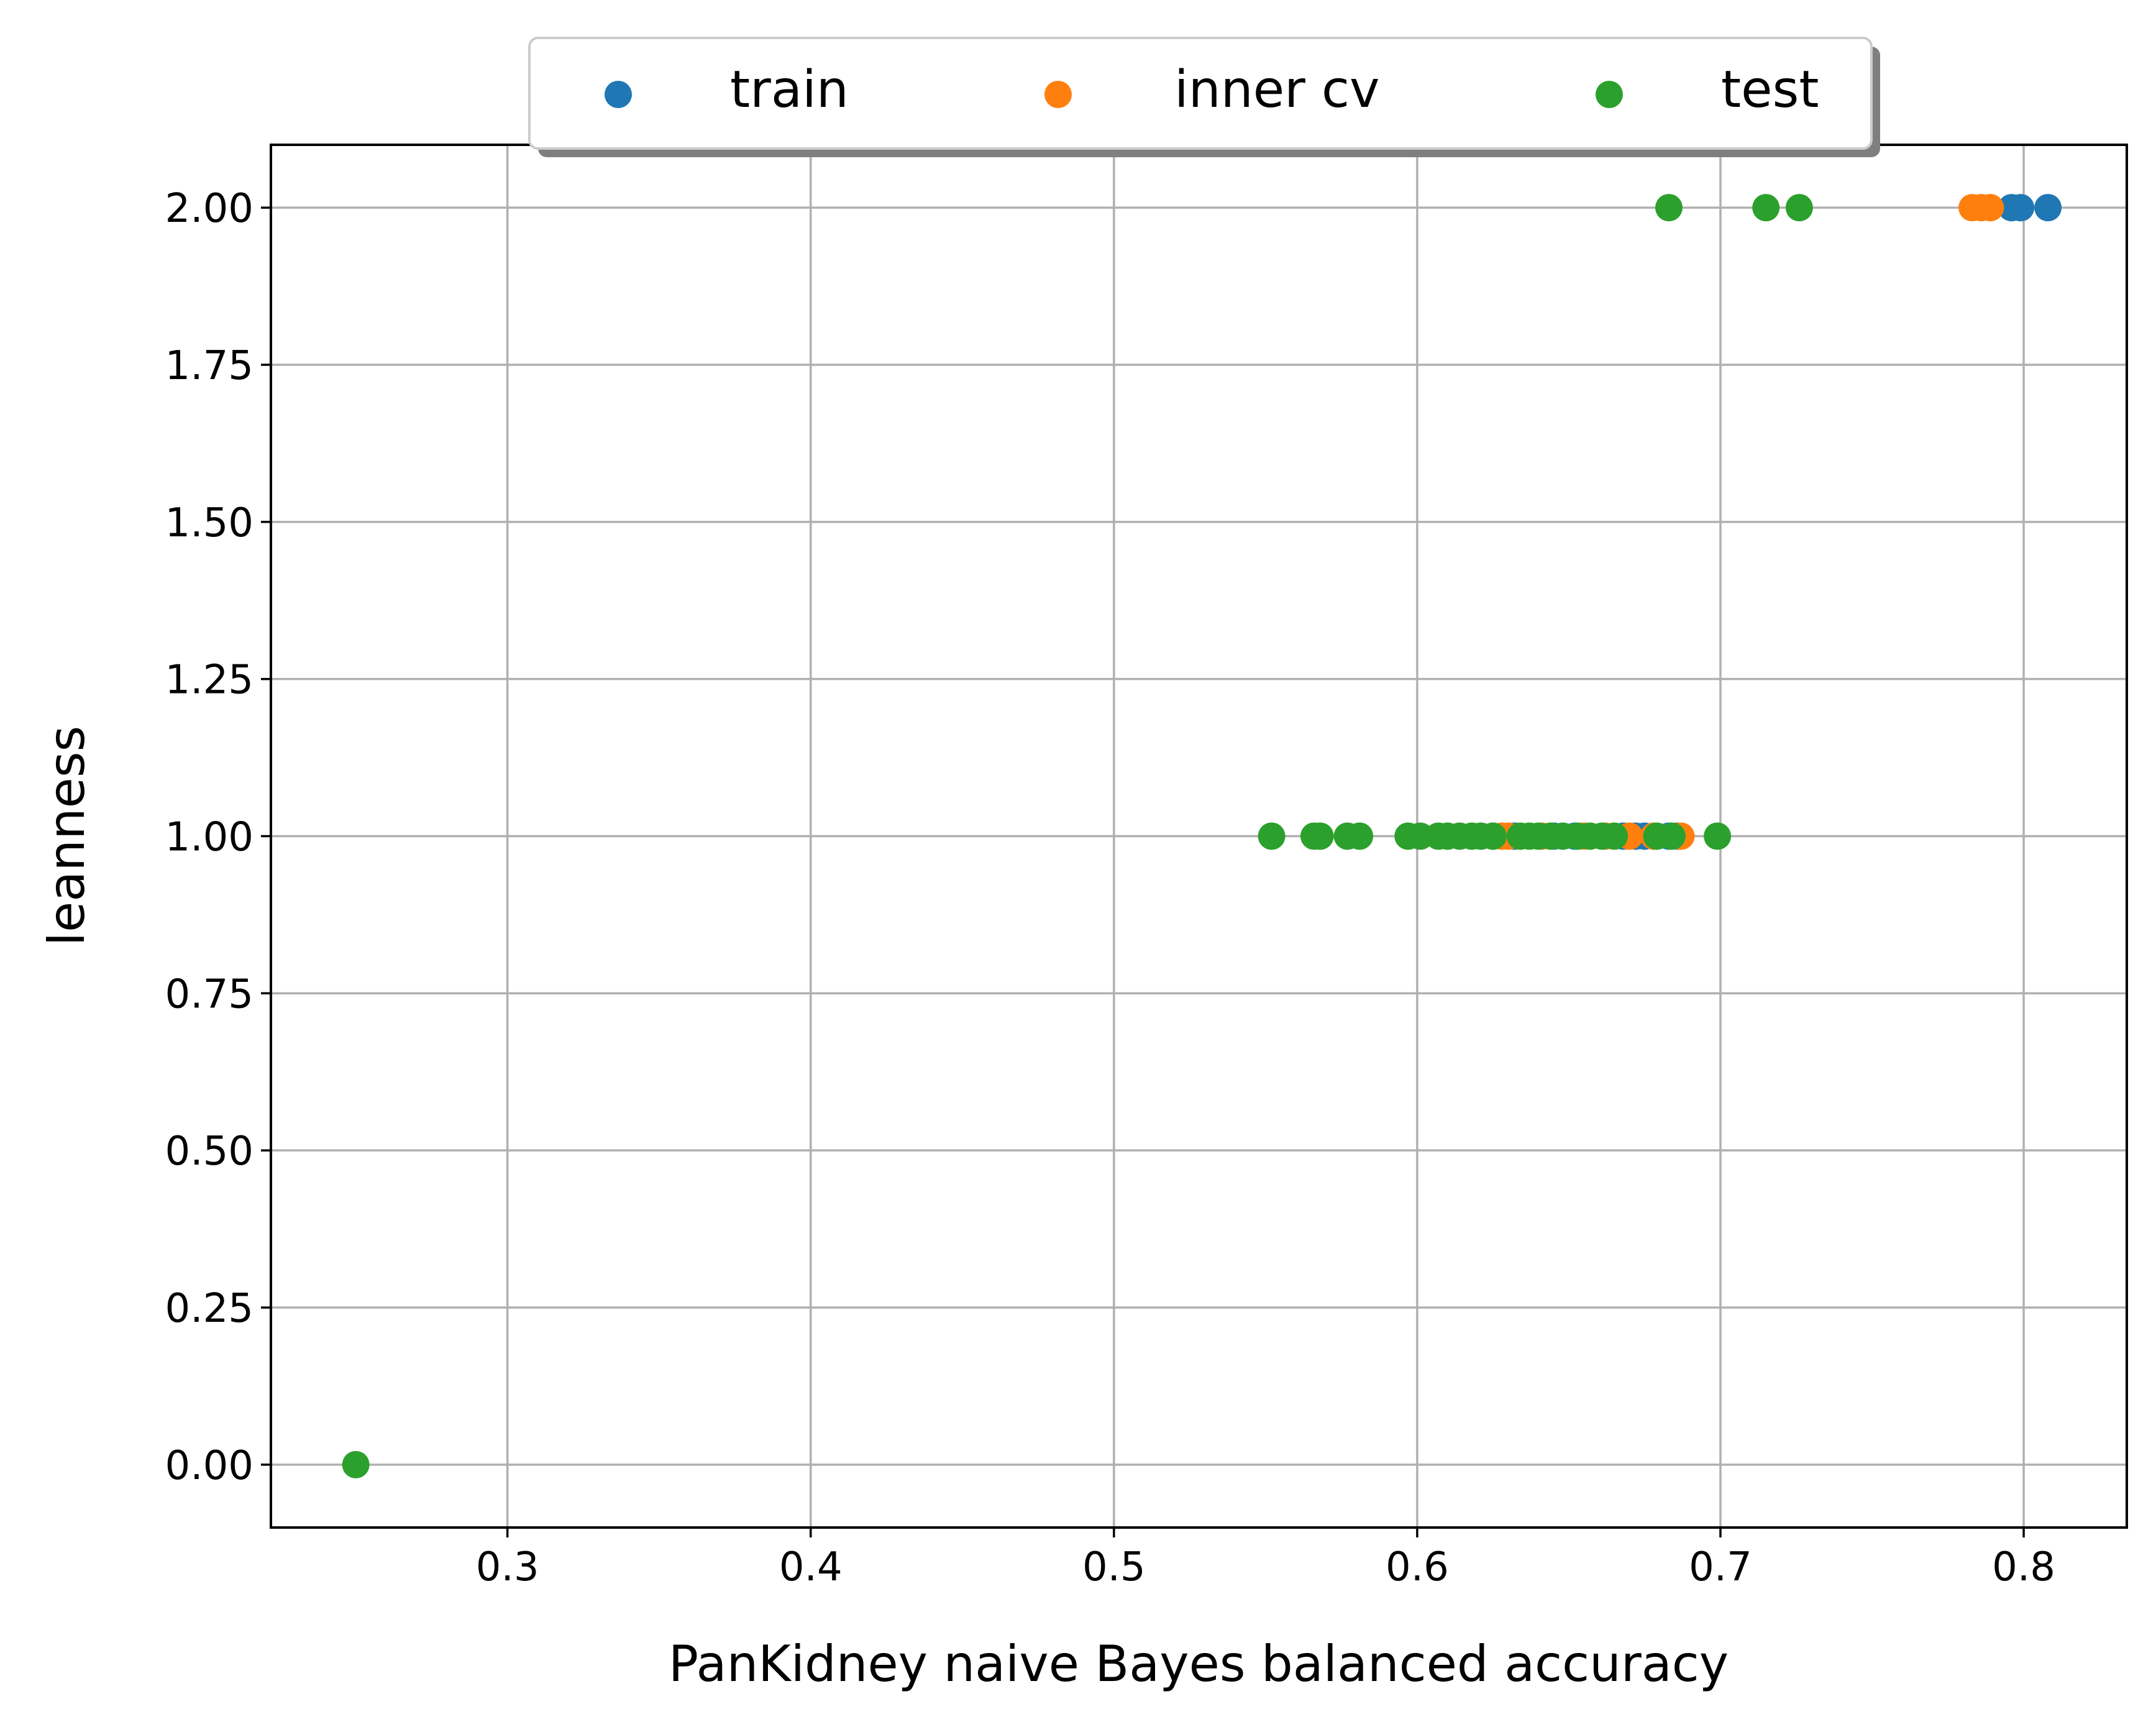 The width and height of the screenshot is (2156, 1727). What do you see at coordinates (1277, 89) in the screenshot?
I see `legend-label: inner cv` at bounding box center [1277, 89].